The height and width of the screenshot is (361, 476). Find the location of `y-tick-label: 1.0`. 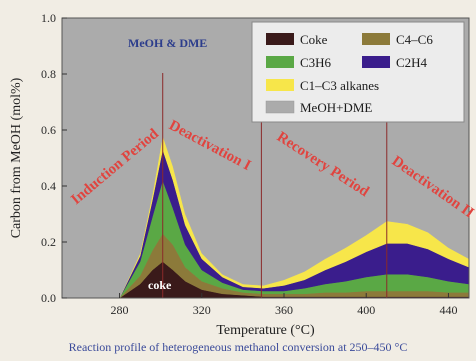

y-tick-label: 1.0 is located at coordinates (48, 18).